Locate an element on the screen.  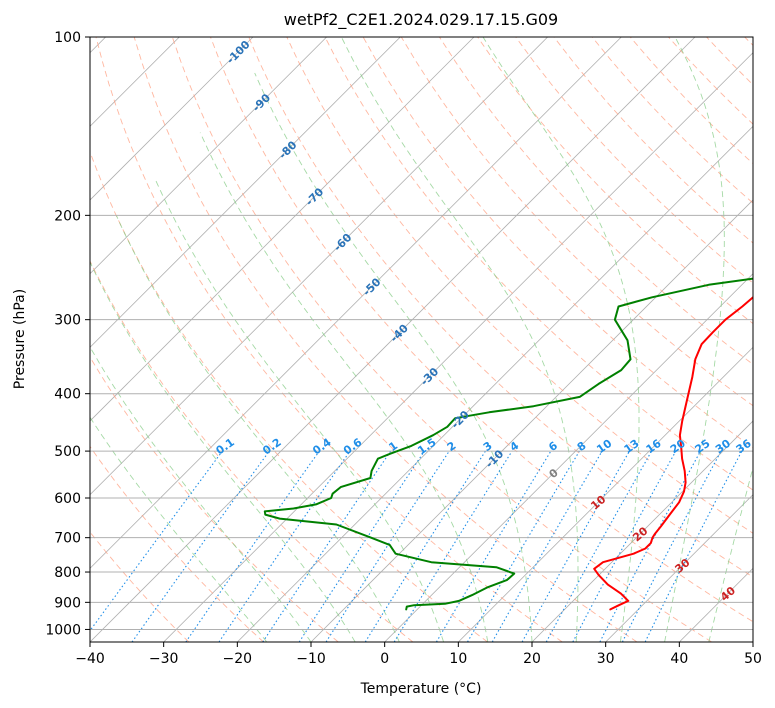
x-tick-label: 30 is located at coordinates (606, 659).